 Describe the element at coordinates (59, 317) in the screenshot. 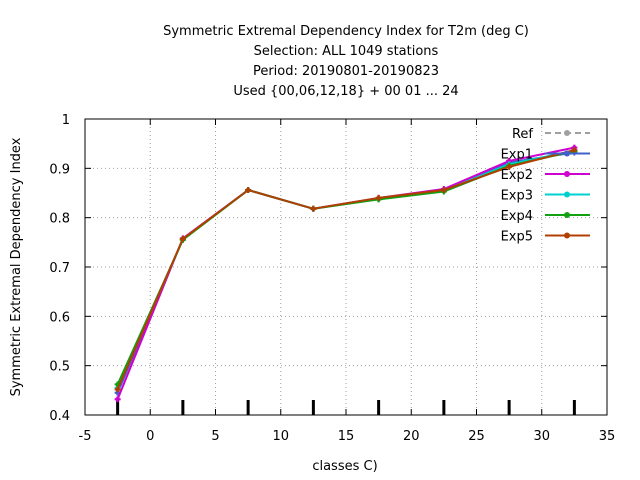

I see `y-tick-label: 0.6` at that location.